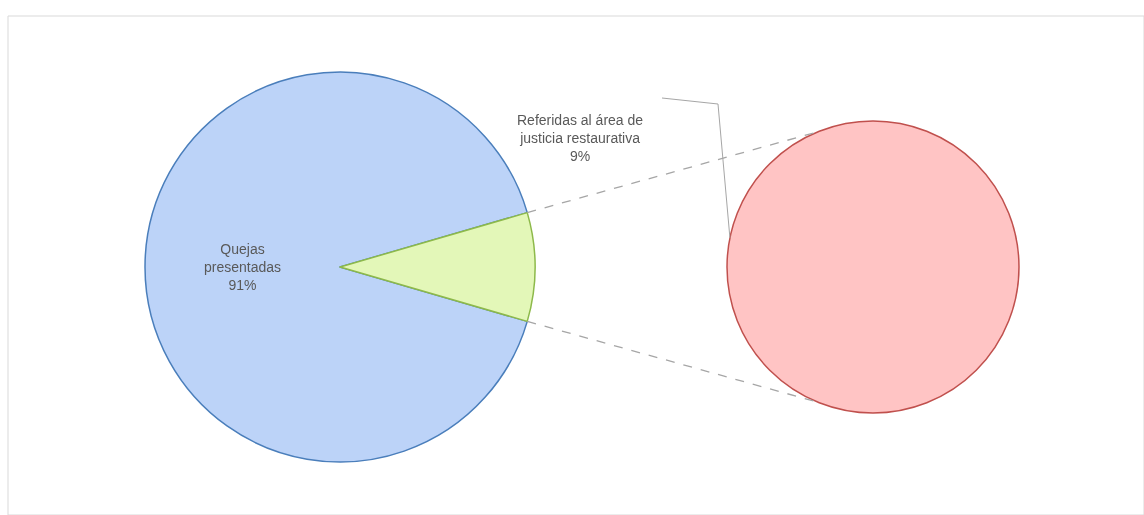 This screenshot has height=515, width=1144. What do you see at coordinates (580, 129) in the screenshot?
I see `slice-label: Referidas al área de justicia restaurativa` at bounding box center [580, 129].